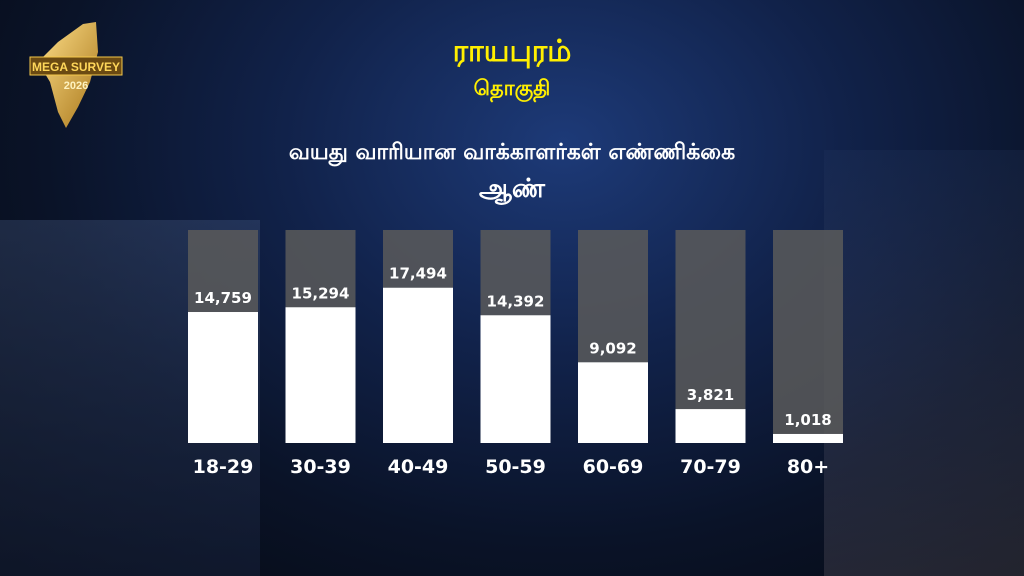 The width and height of the screenshot is (1024, 576). What do you see at coordinates (515, 467) in the screenshot?
I see `x-tick-label: 50-59` at bounding box center [515, 467].